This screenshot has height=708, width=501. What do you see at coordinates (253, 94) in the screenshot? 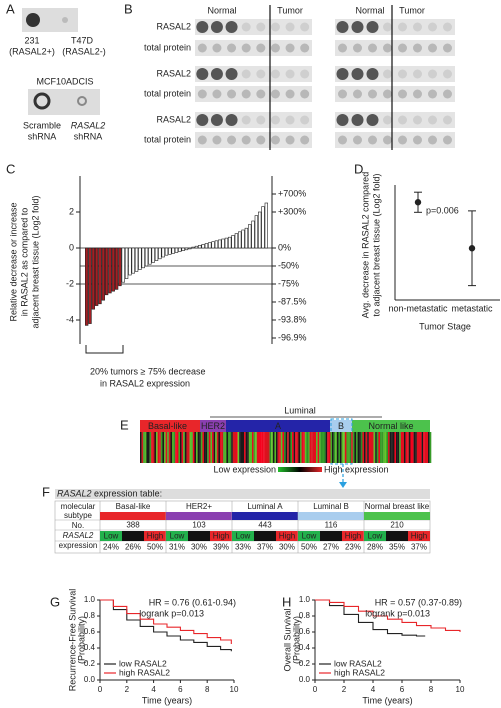
I see `blot` at bounding box center [253, 94].